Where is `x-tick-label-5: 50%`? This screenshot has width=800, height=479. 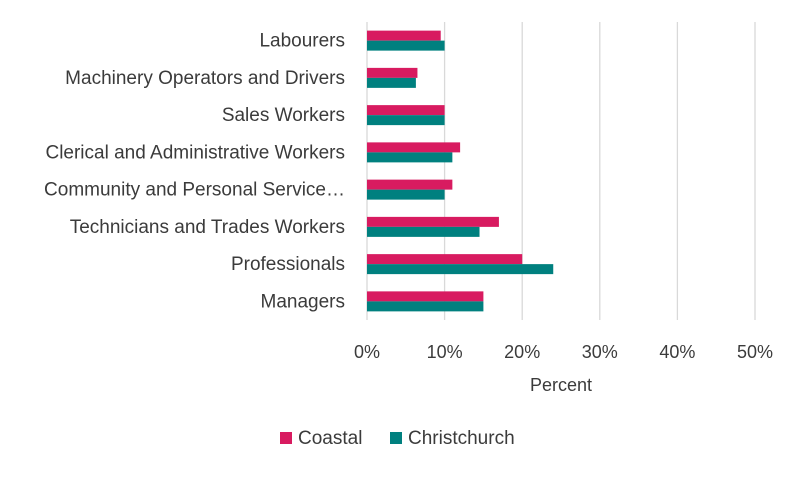
x-tick-label-5: 50% is located at coordinates (755, 352).